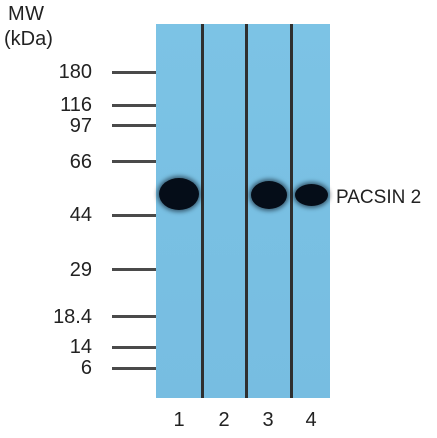 This screenshot has width=437, height=438. What do you see at coordinates (46, 105) in the screenshot?
I see `marker-label-116: 116` at bounding box center [46, 105].